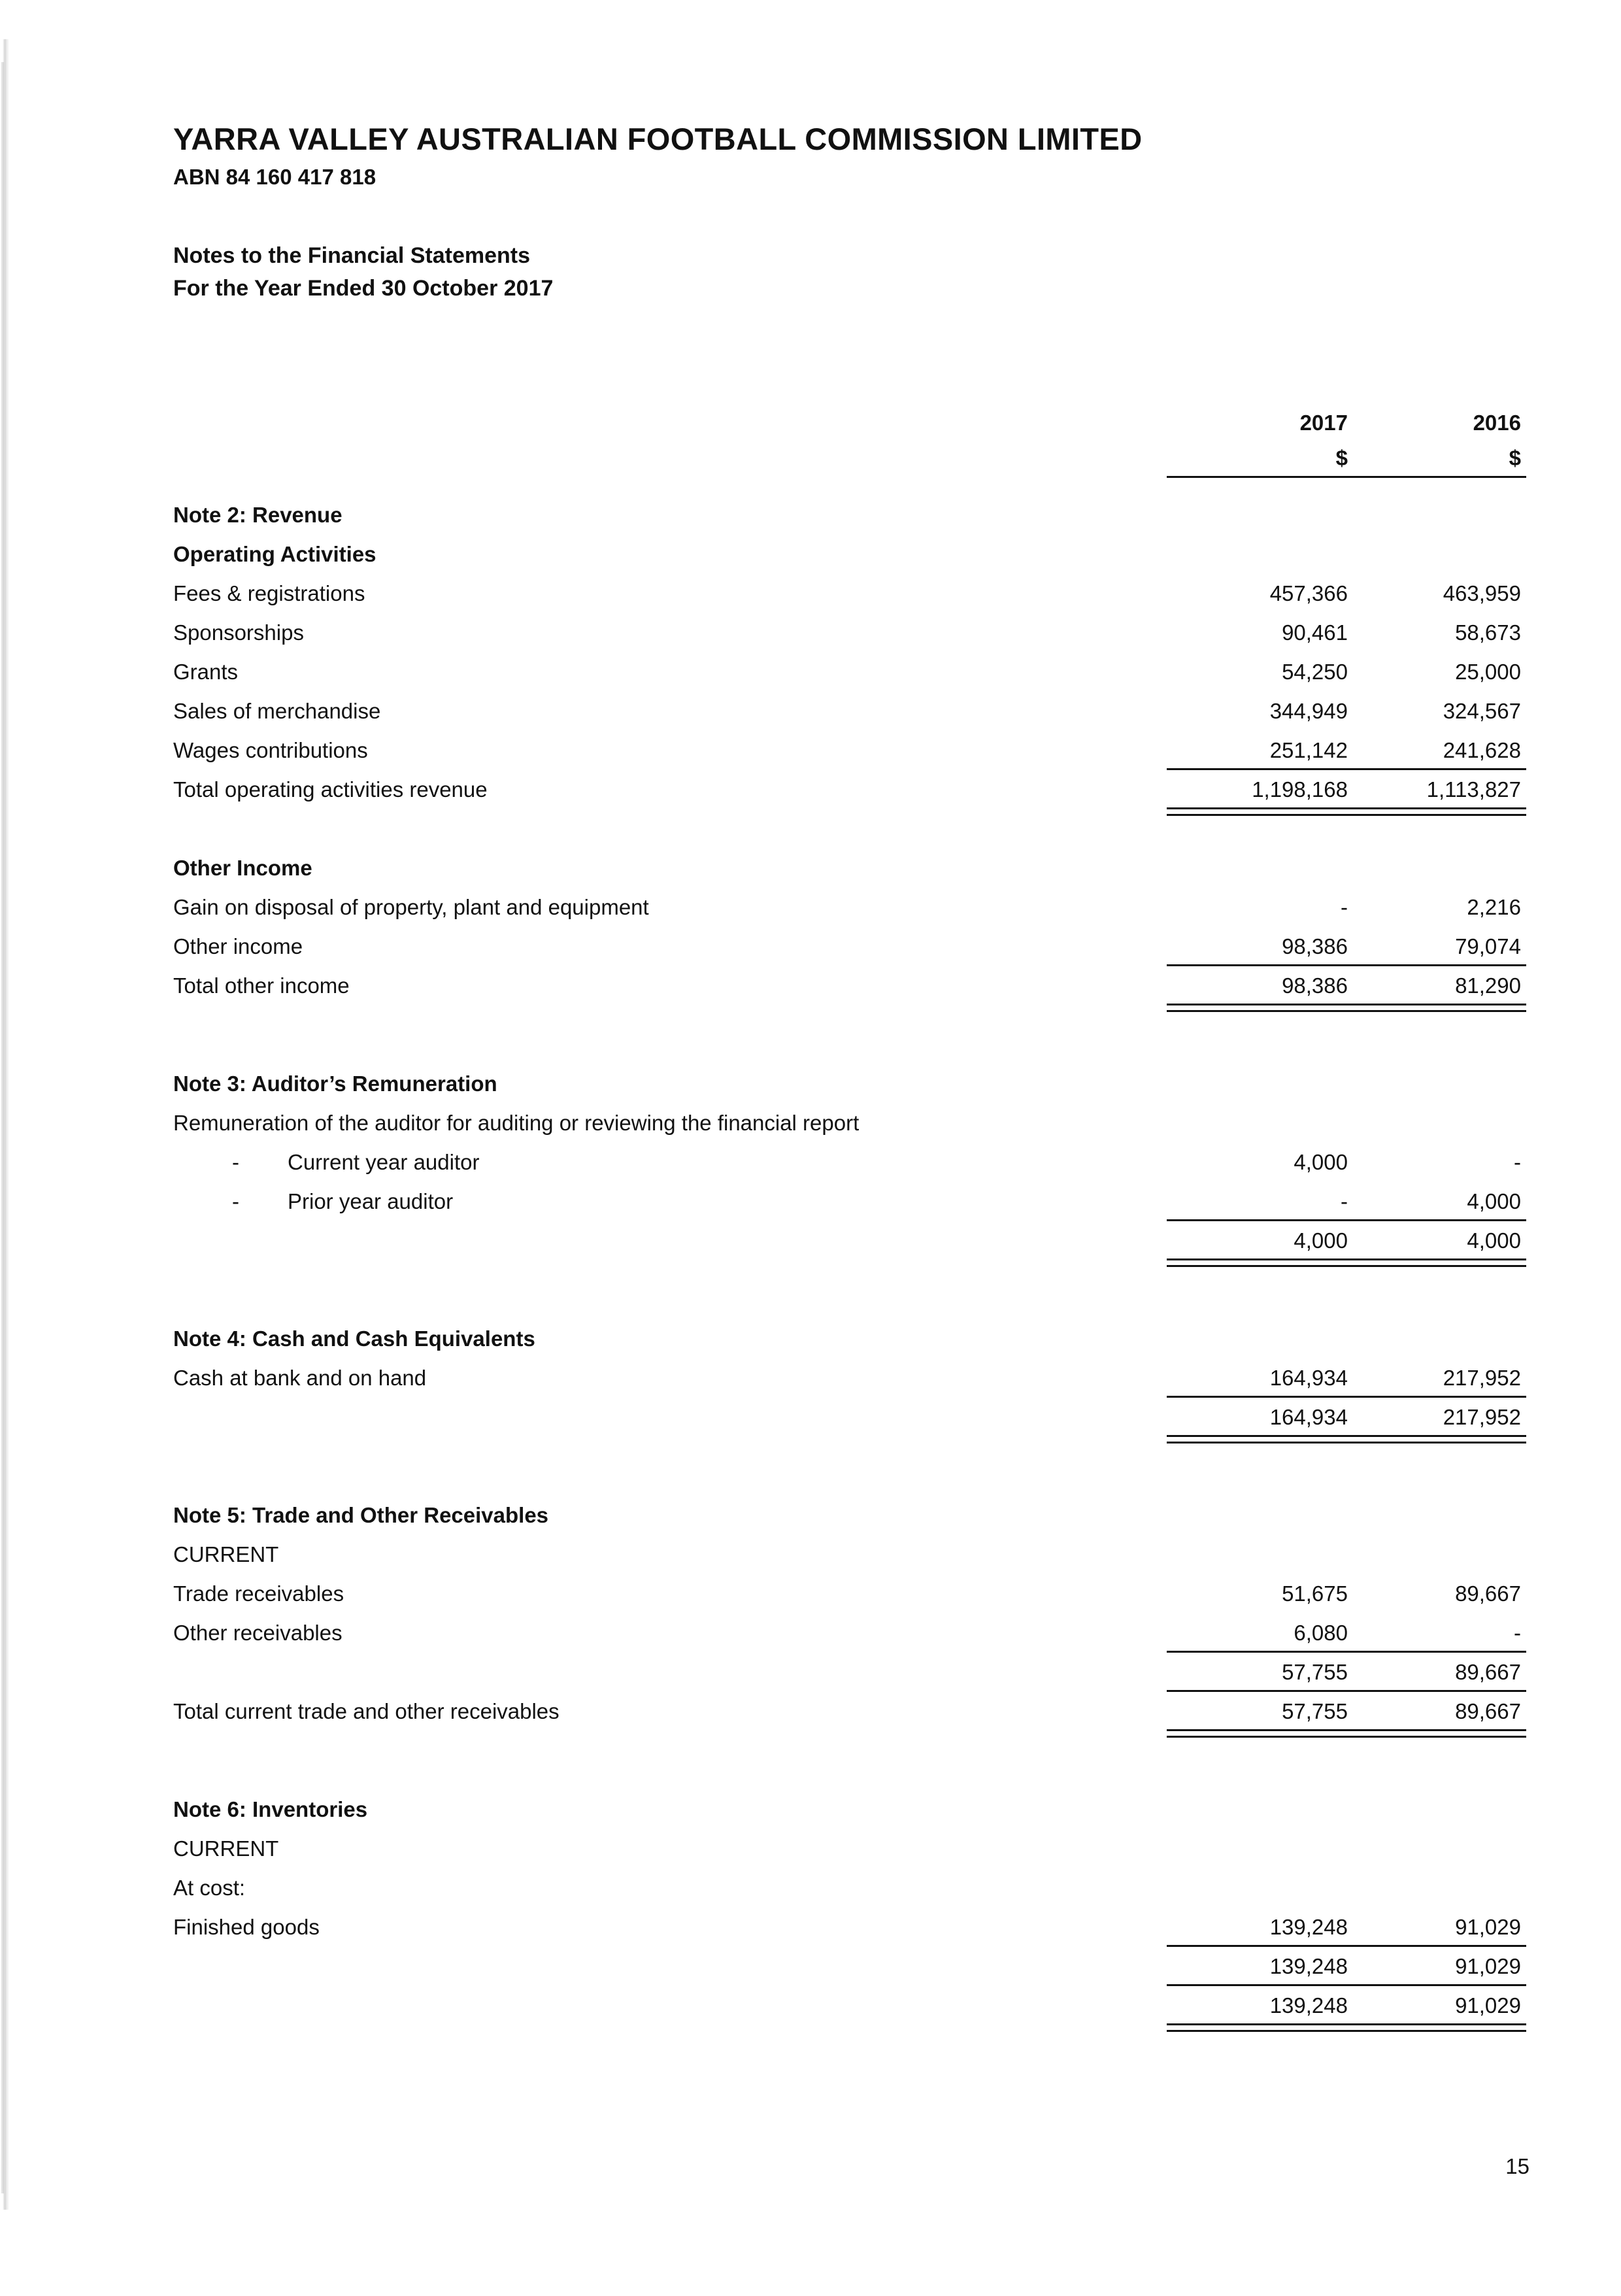 This screenshot has width=1621, height=2296. Describe the element at coordinates (238, 946) in the screenshot. I see `row-label: Other income` at that location.